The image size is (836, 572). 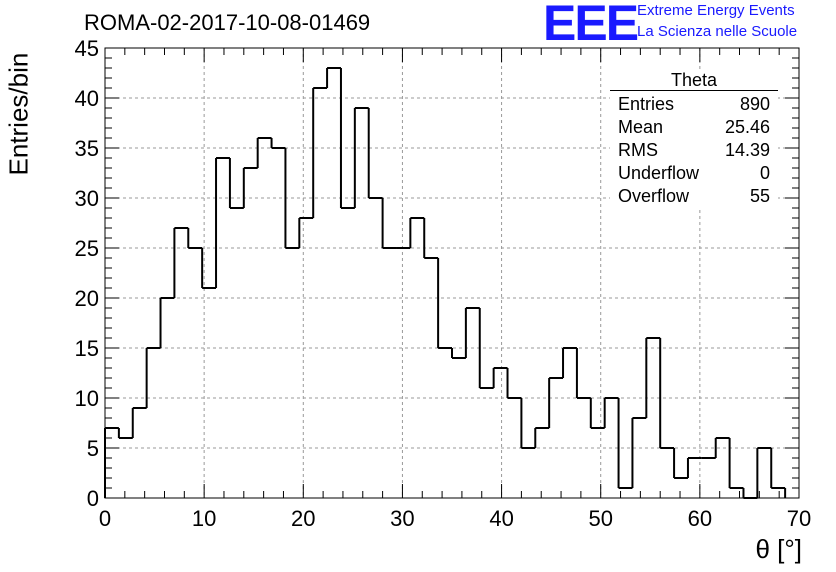 I want to click on stats-value: 55, so click(x=759, y=196).